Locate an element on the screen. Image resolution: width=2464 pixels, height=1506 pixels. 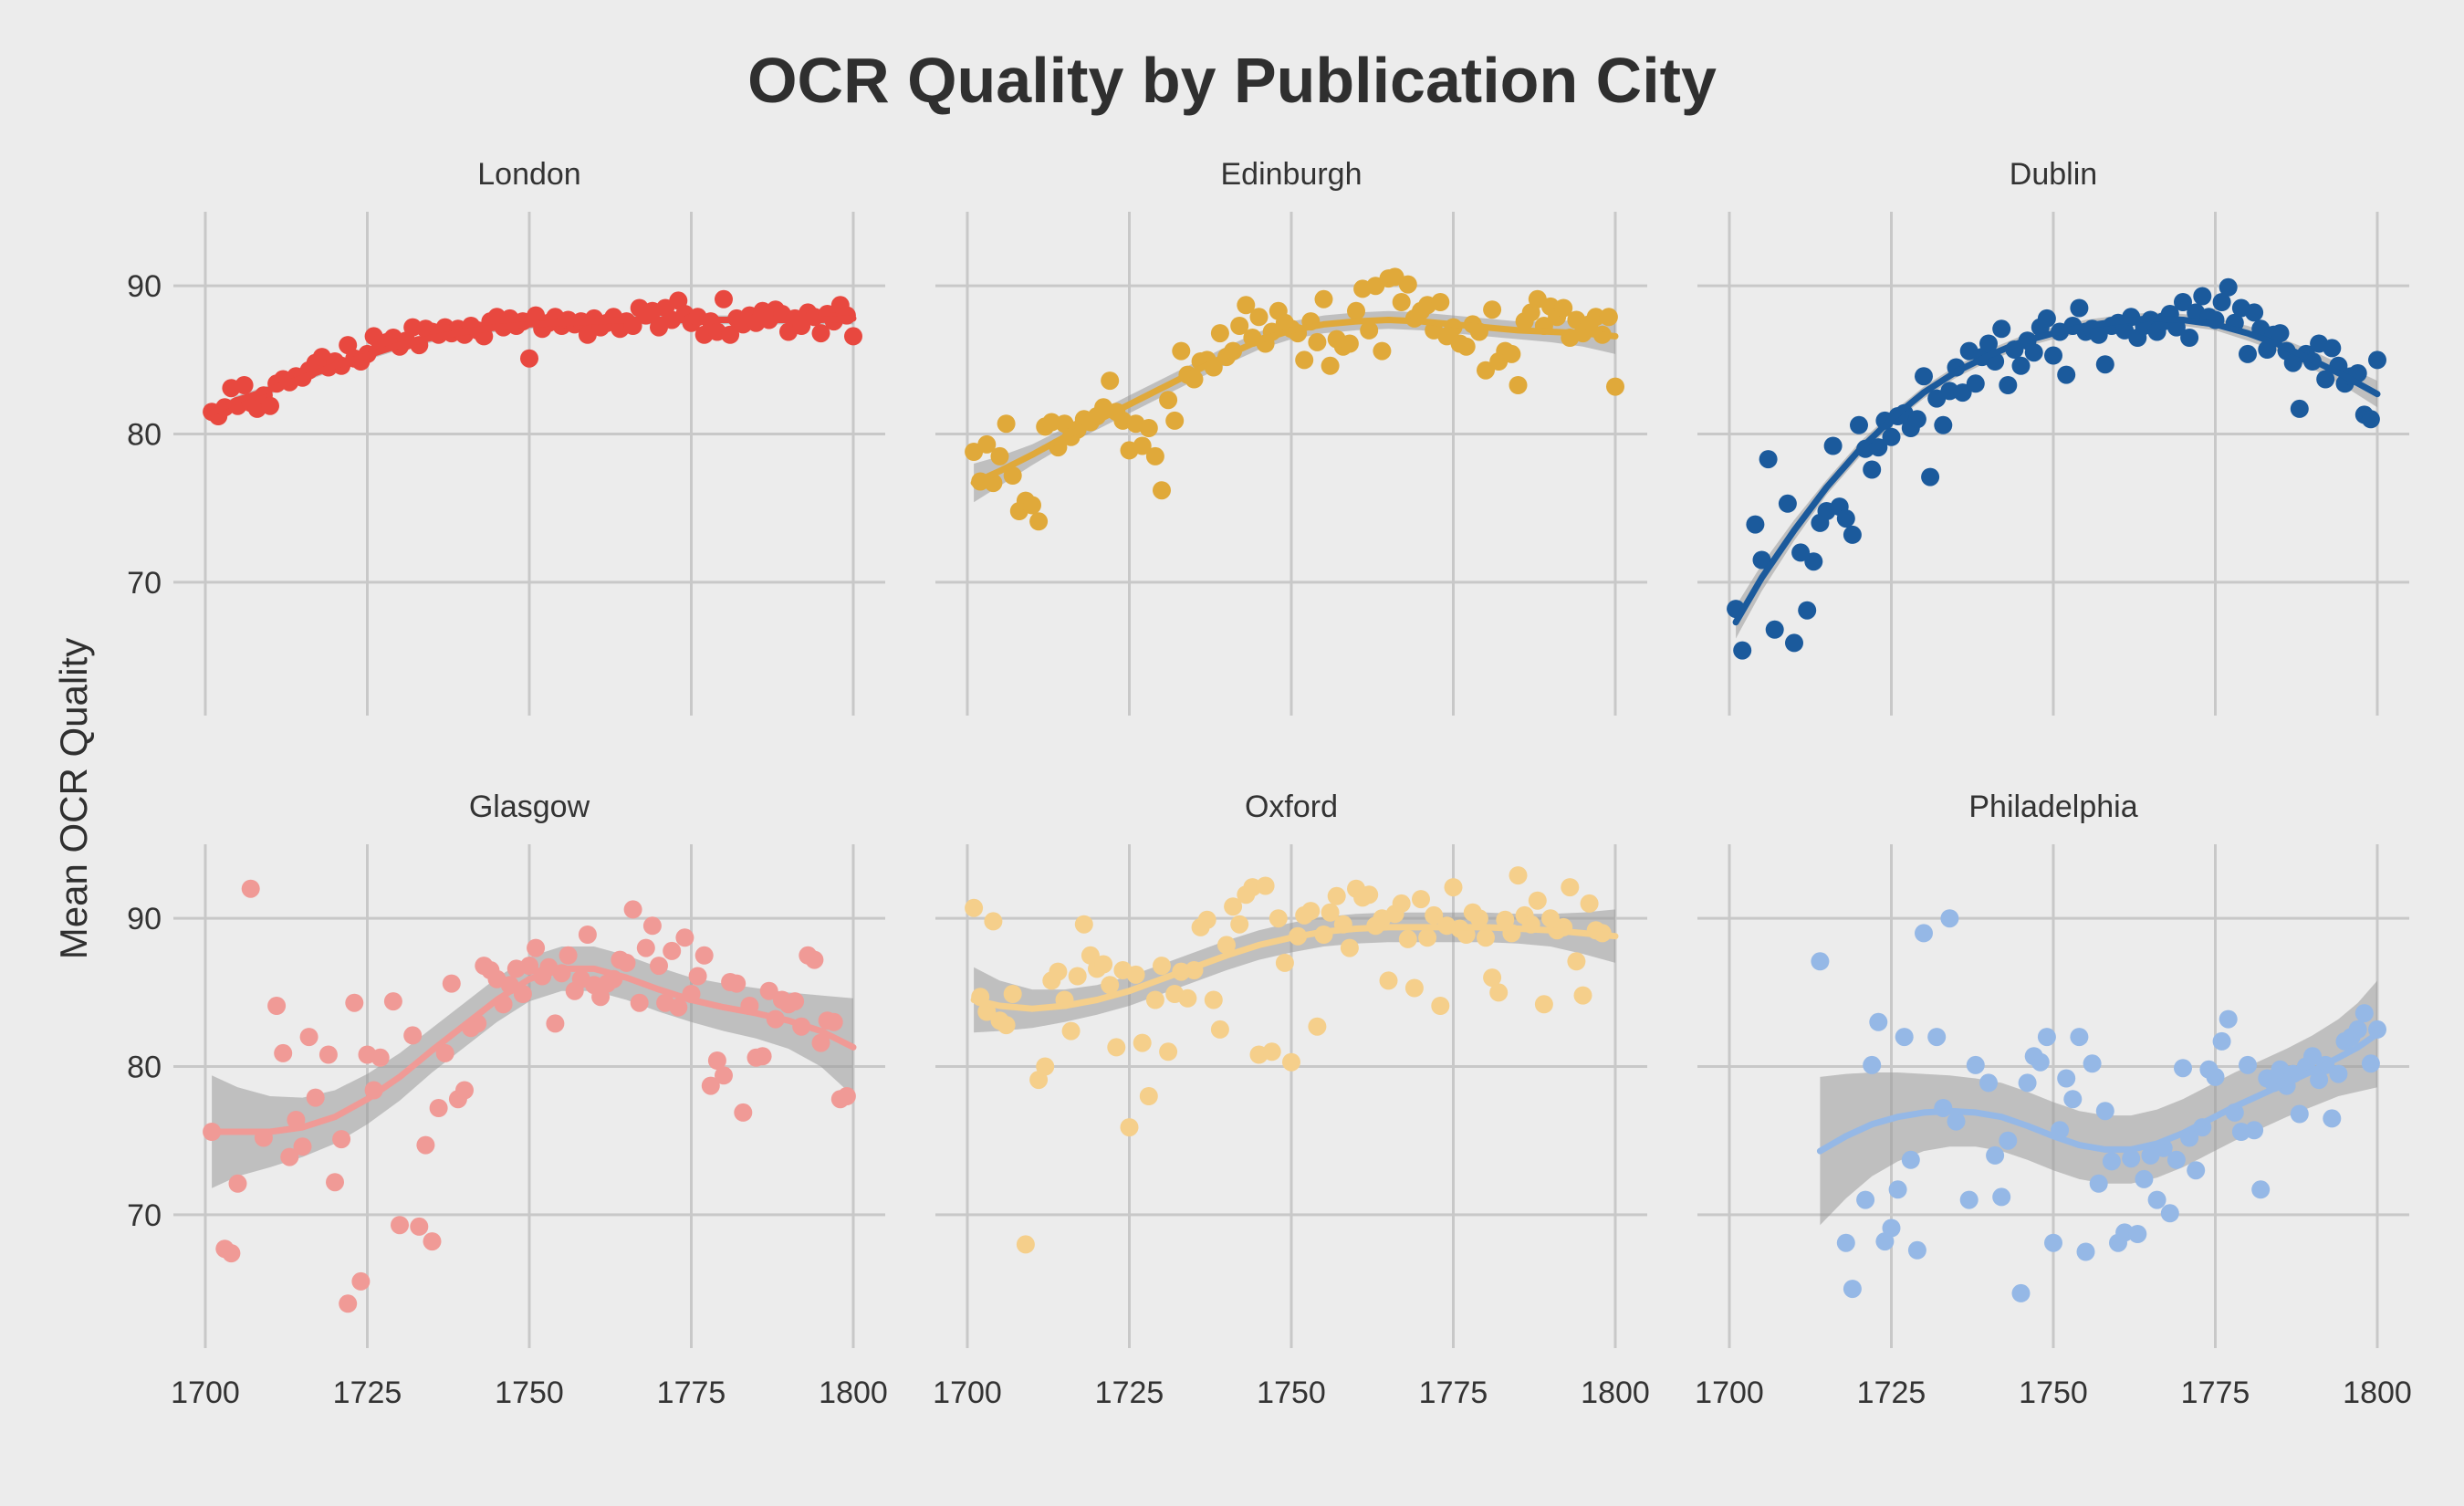
confidence-band is located at coordinates (1294, 971).